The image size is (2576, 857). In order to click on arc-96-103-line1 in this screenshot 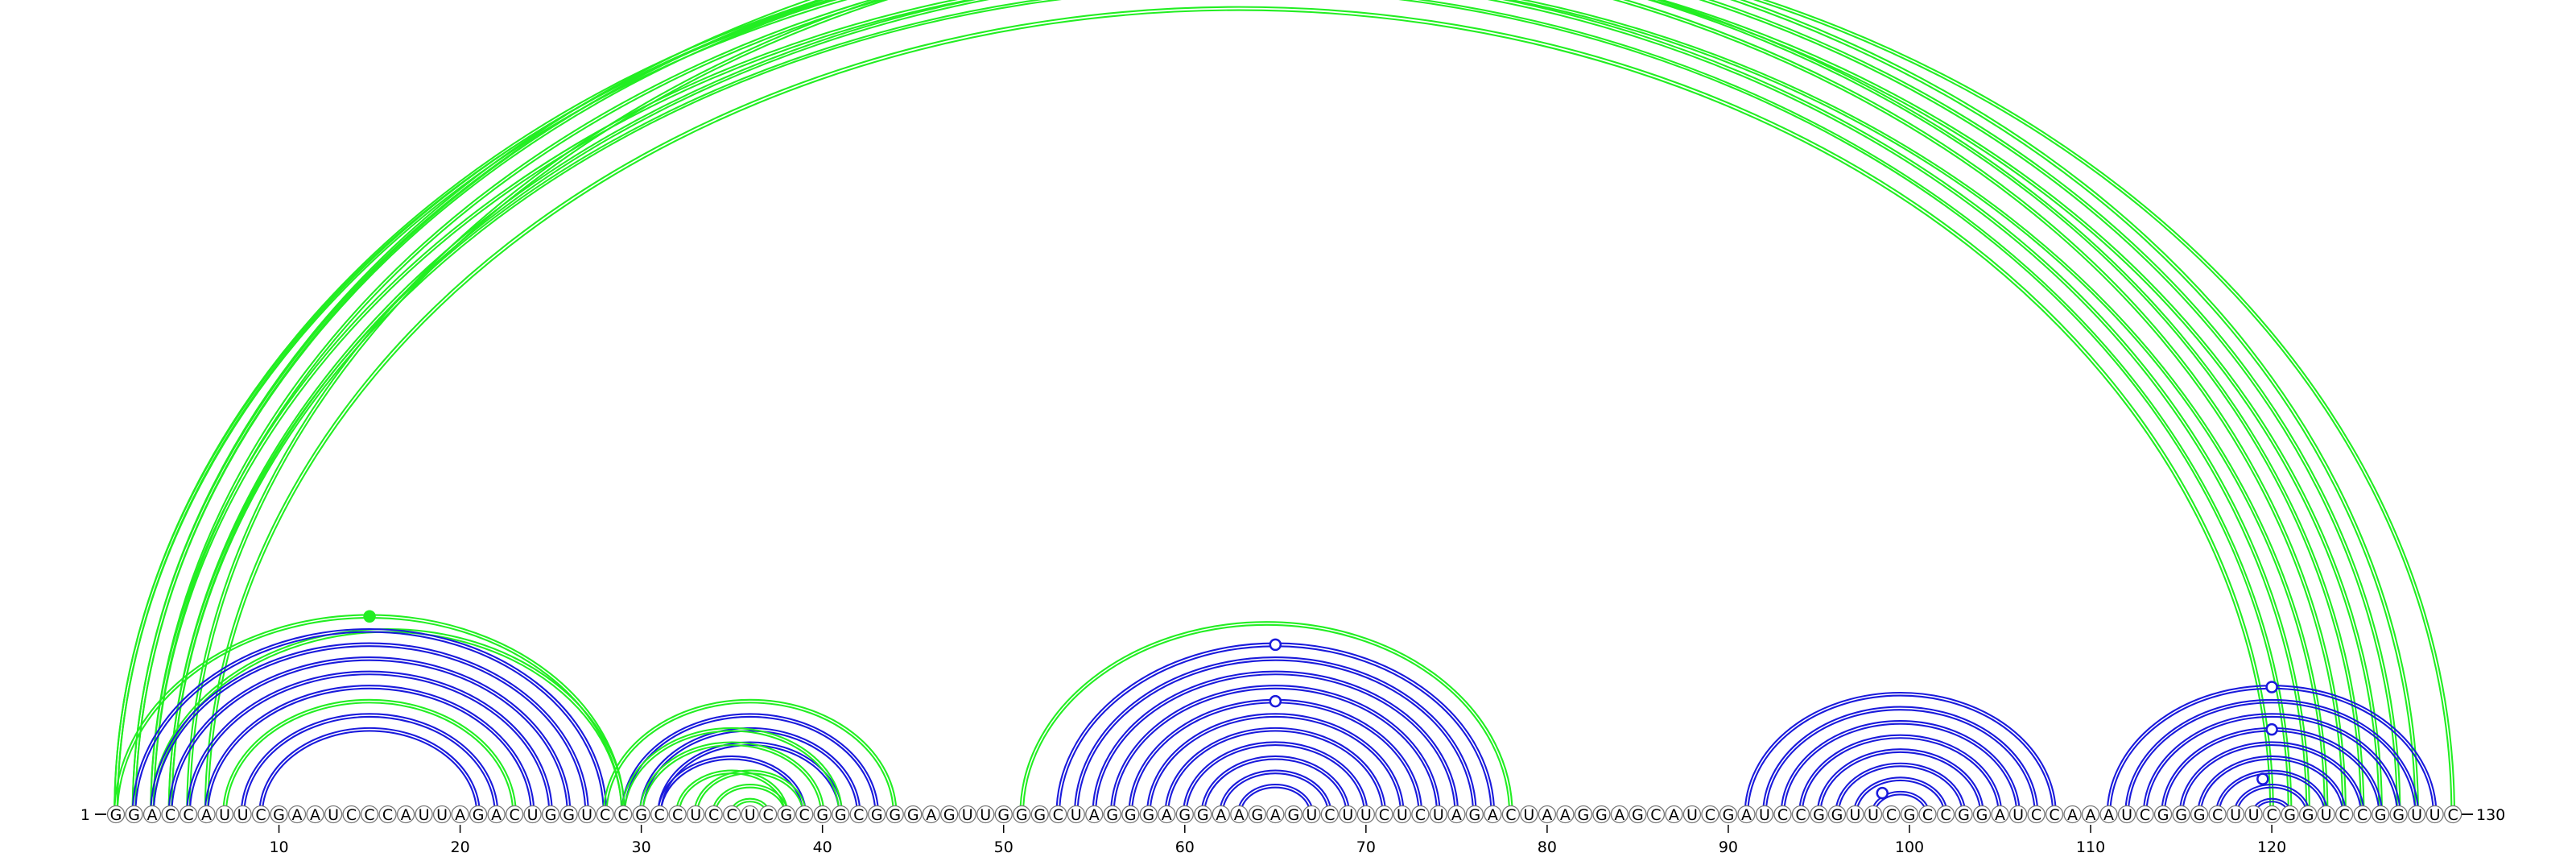, I will do `click(1900, 790)`.